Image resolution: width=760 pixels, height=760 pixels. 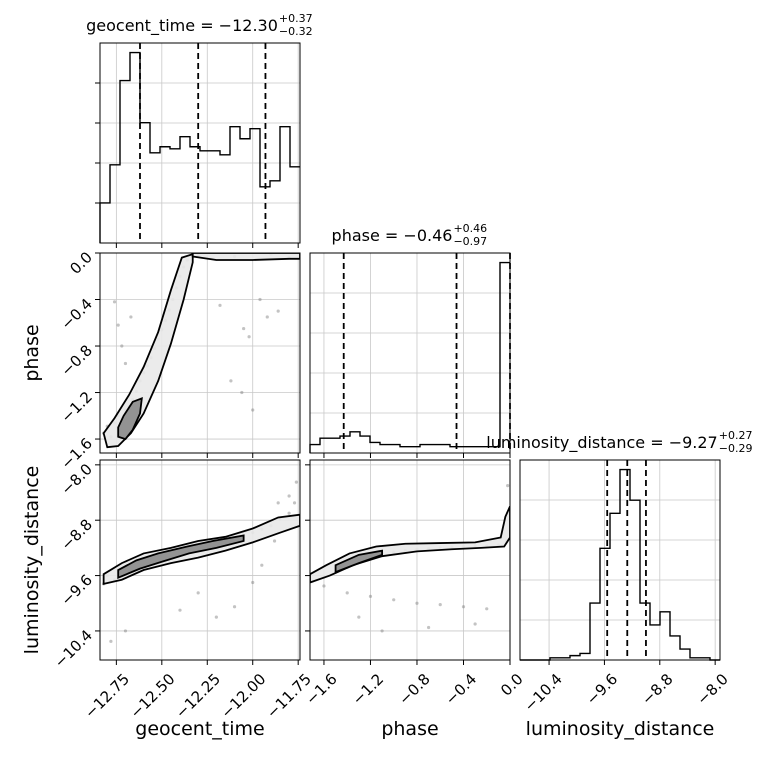 I want to click on title-lower-error: −0.32, so click(x=296, y=31).